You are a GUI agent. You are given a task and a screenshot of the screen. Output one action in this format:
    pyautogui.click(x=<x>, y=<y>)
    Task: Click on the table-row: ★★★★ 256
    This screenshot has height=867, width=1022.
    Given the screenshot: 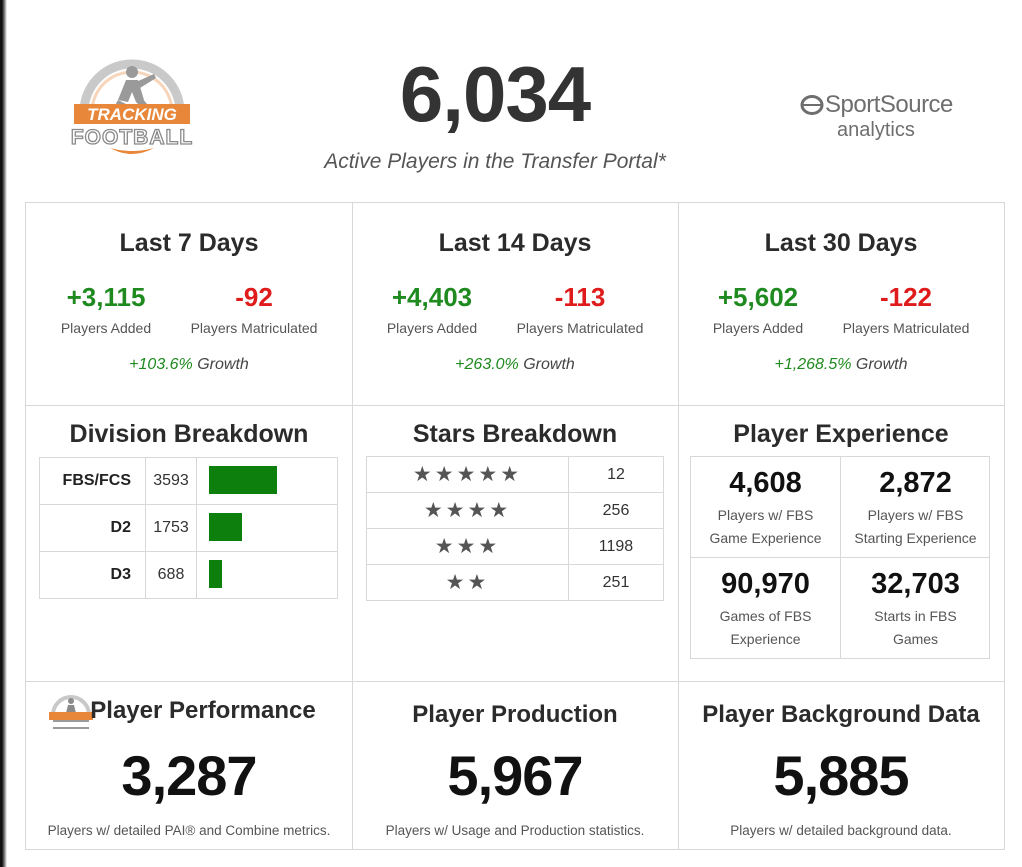 What is the action you would take?
    pyautogui.click(x=515, y=510)
    